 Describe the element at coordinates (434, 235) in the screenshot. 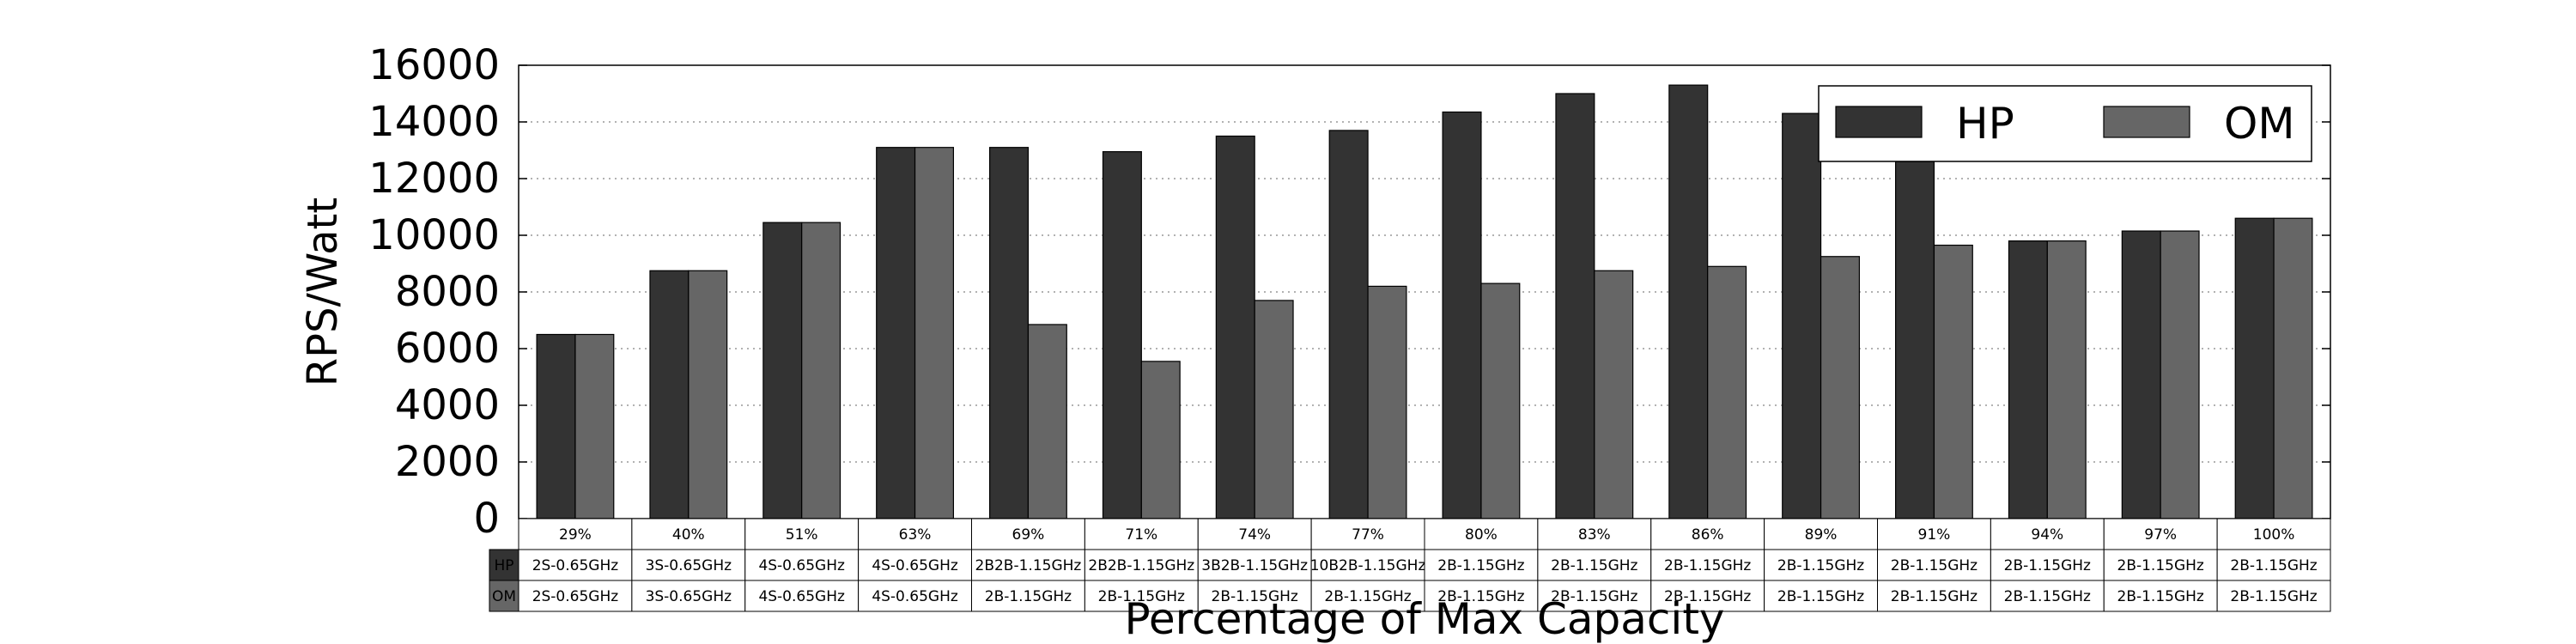

I see `y-tick-label: 10000` at that location.